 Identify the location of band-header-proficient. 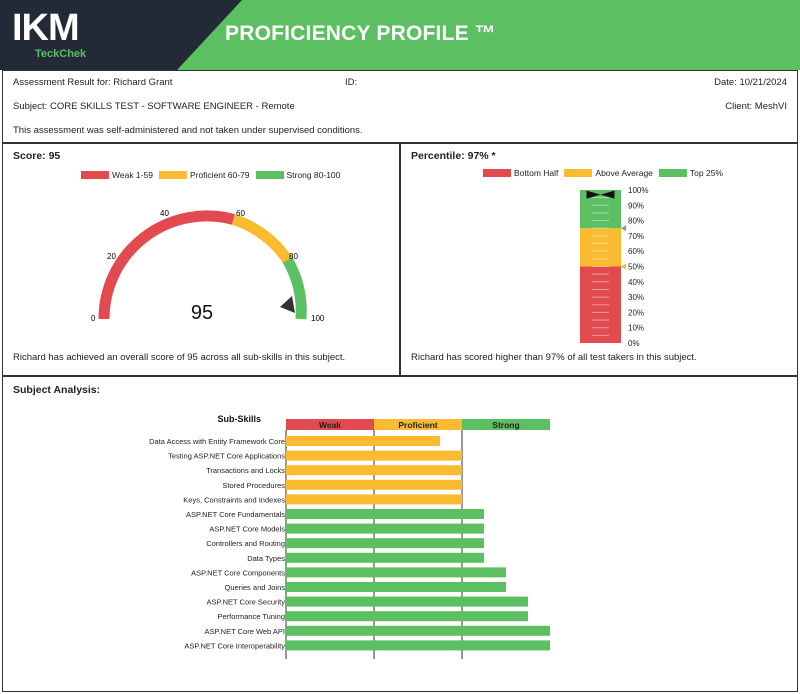
(418, 424).